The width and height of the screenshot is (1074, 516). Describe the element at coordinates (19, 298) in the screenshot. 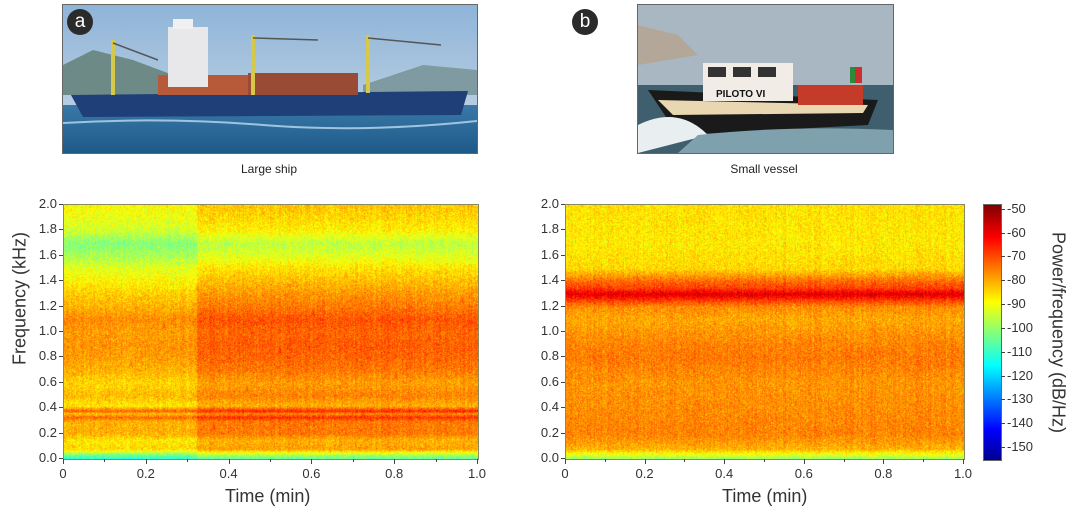

I see `y-axis-label-a: Frequency (kHz)` at that location.